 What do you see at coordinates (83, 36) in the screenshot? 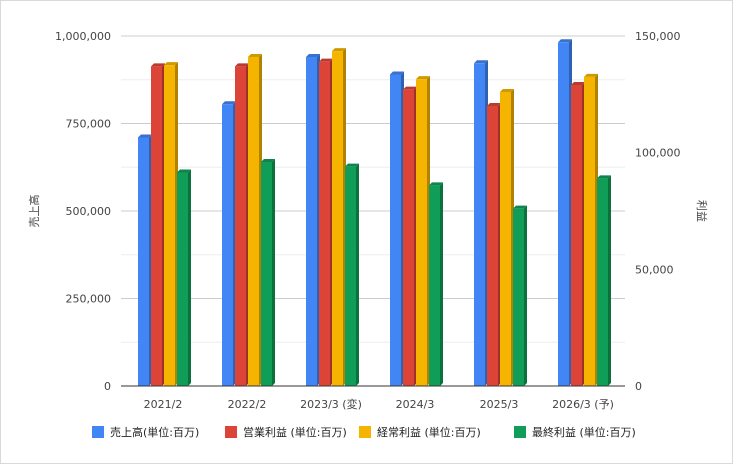
I see `y-tick-label: 1,000,000` at bounding box center [83, 36].